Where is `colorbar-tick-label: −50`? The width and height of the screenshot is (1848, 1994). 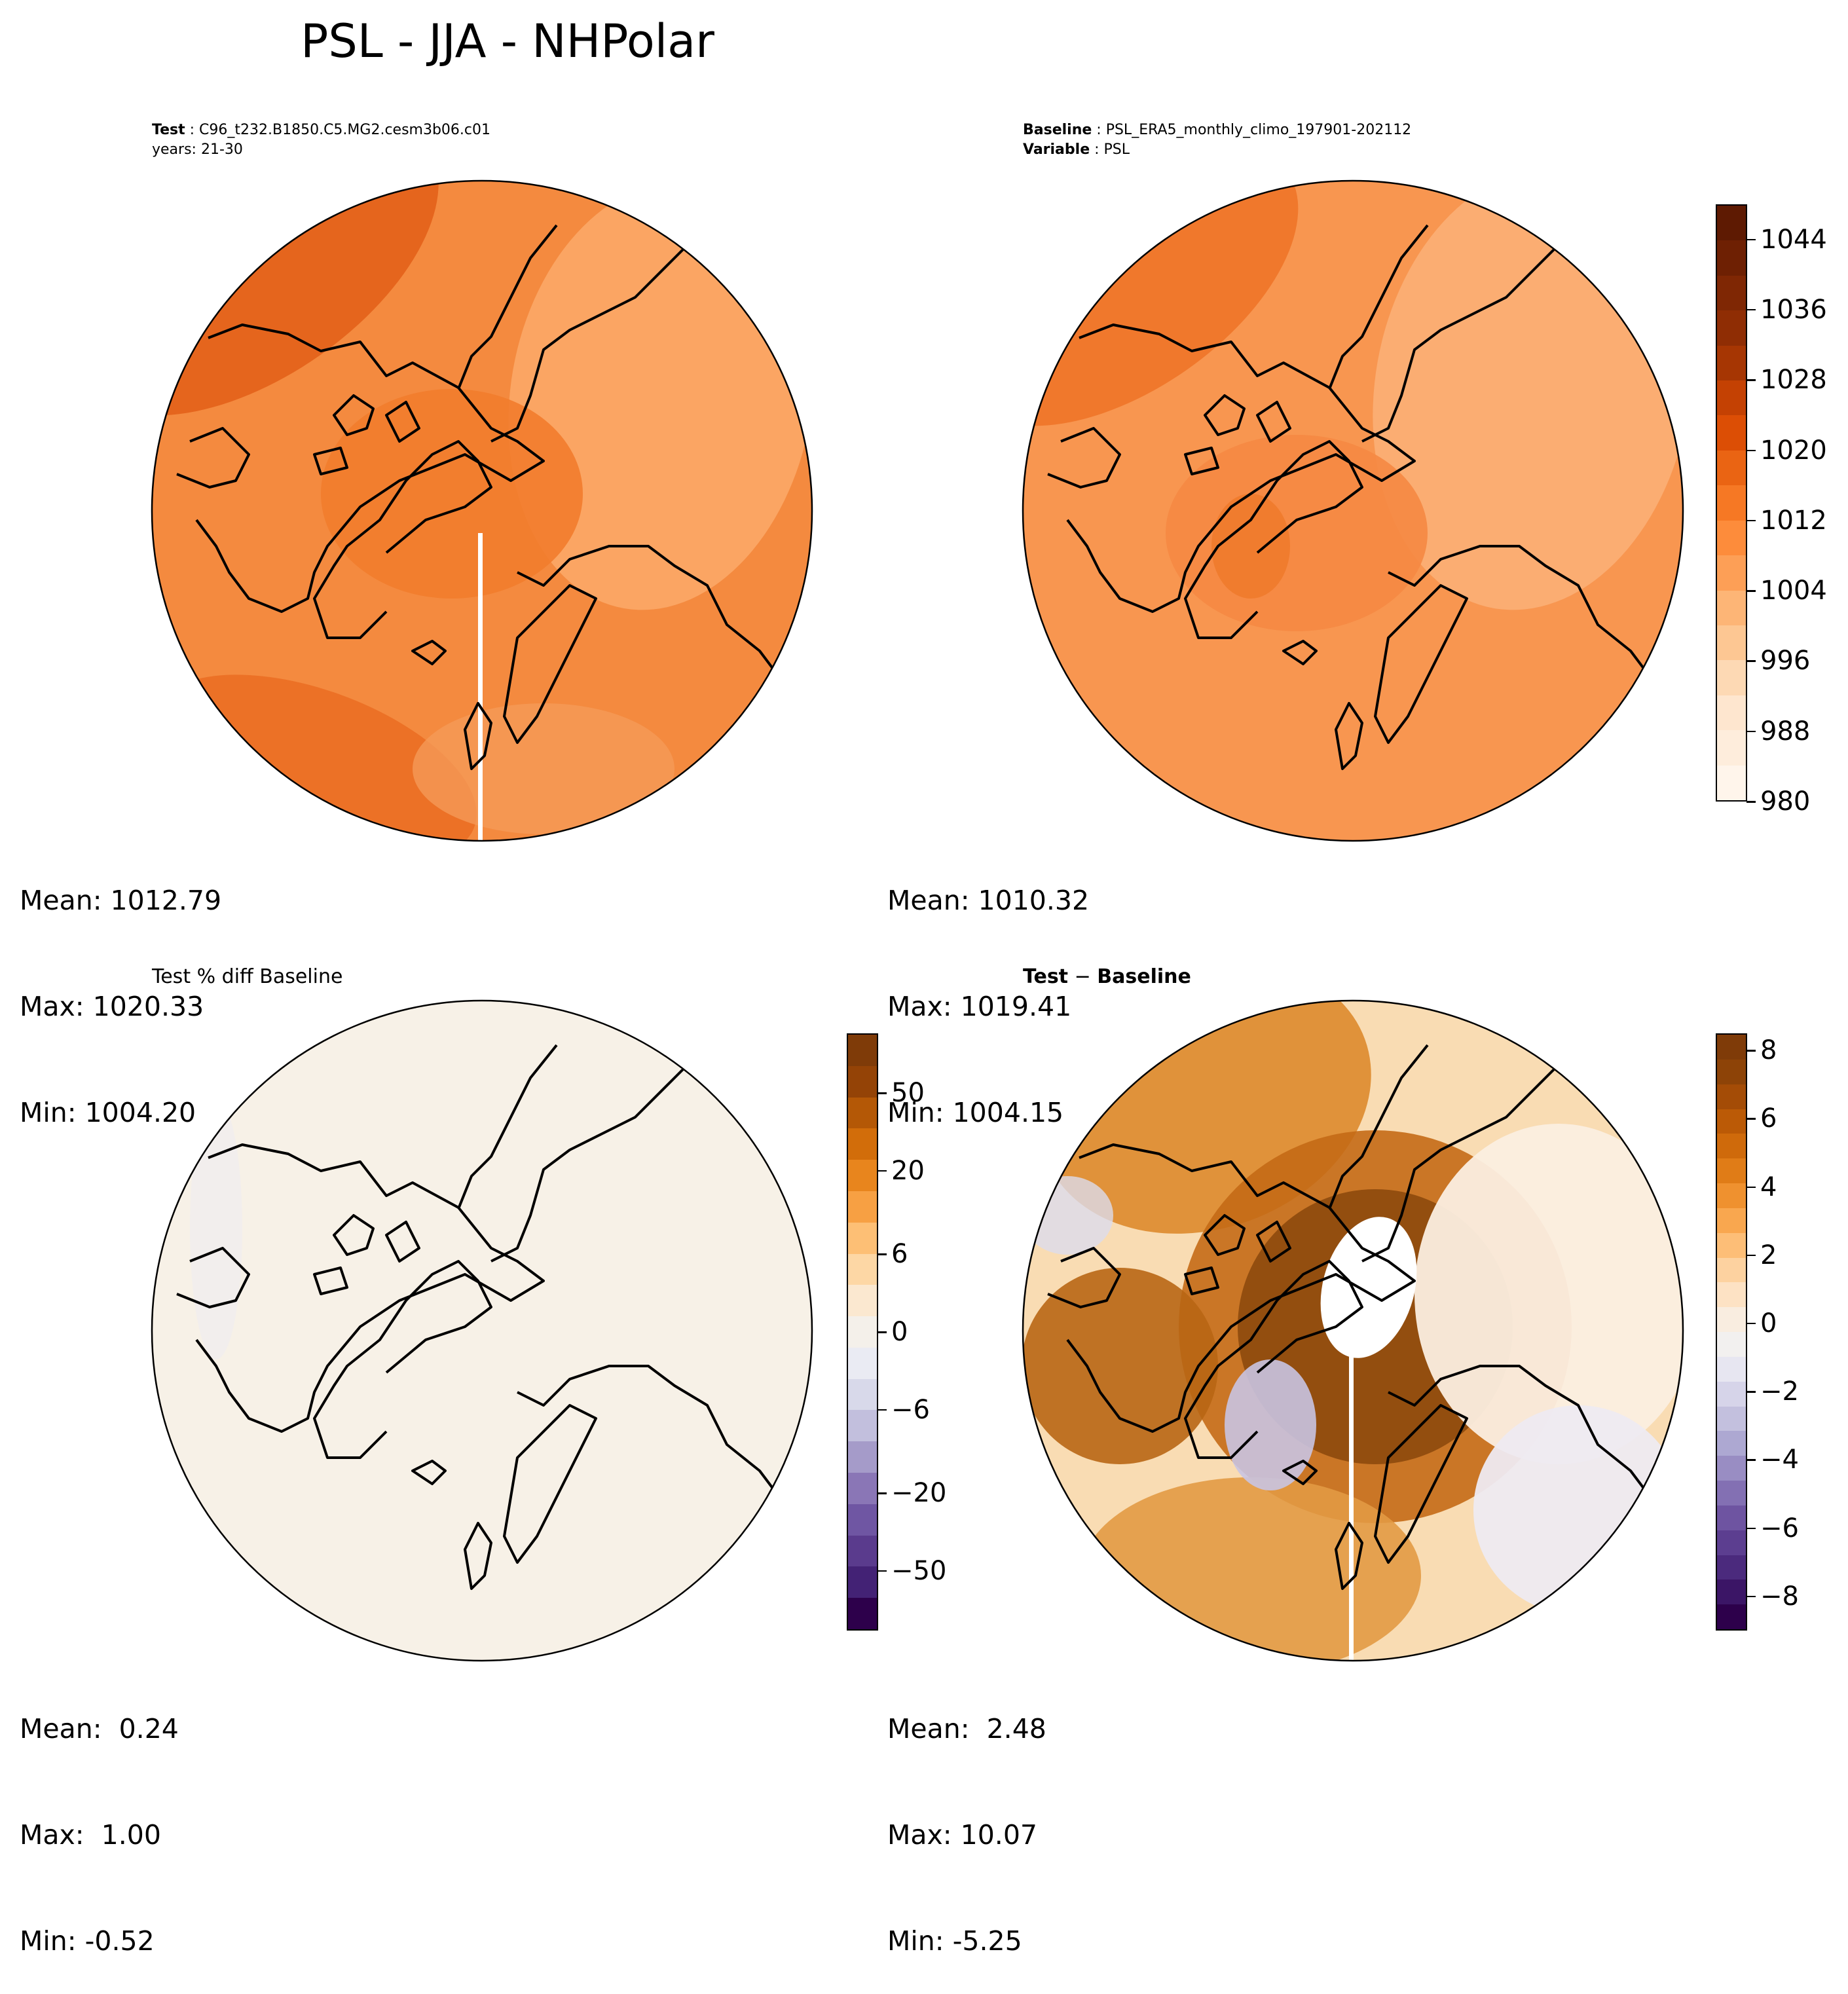 colorbar-tick-label: −50 is located at coordinates (919, 1570).